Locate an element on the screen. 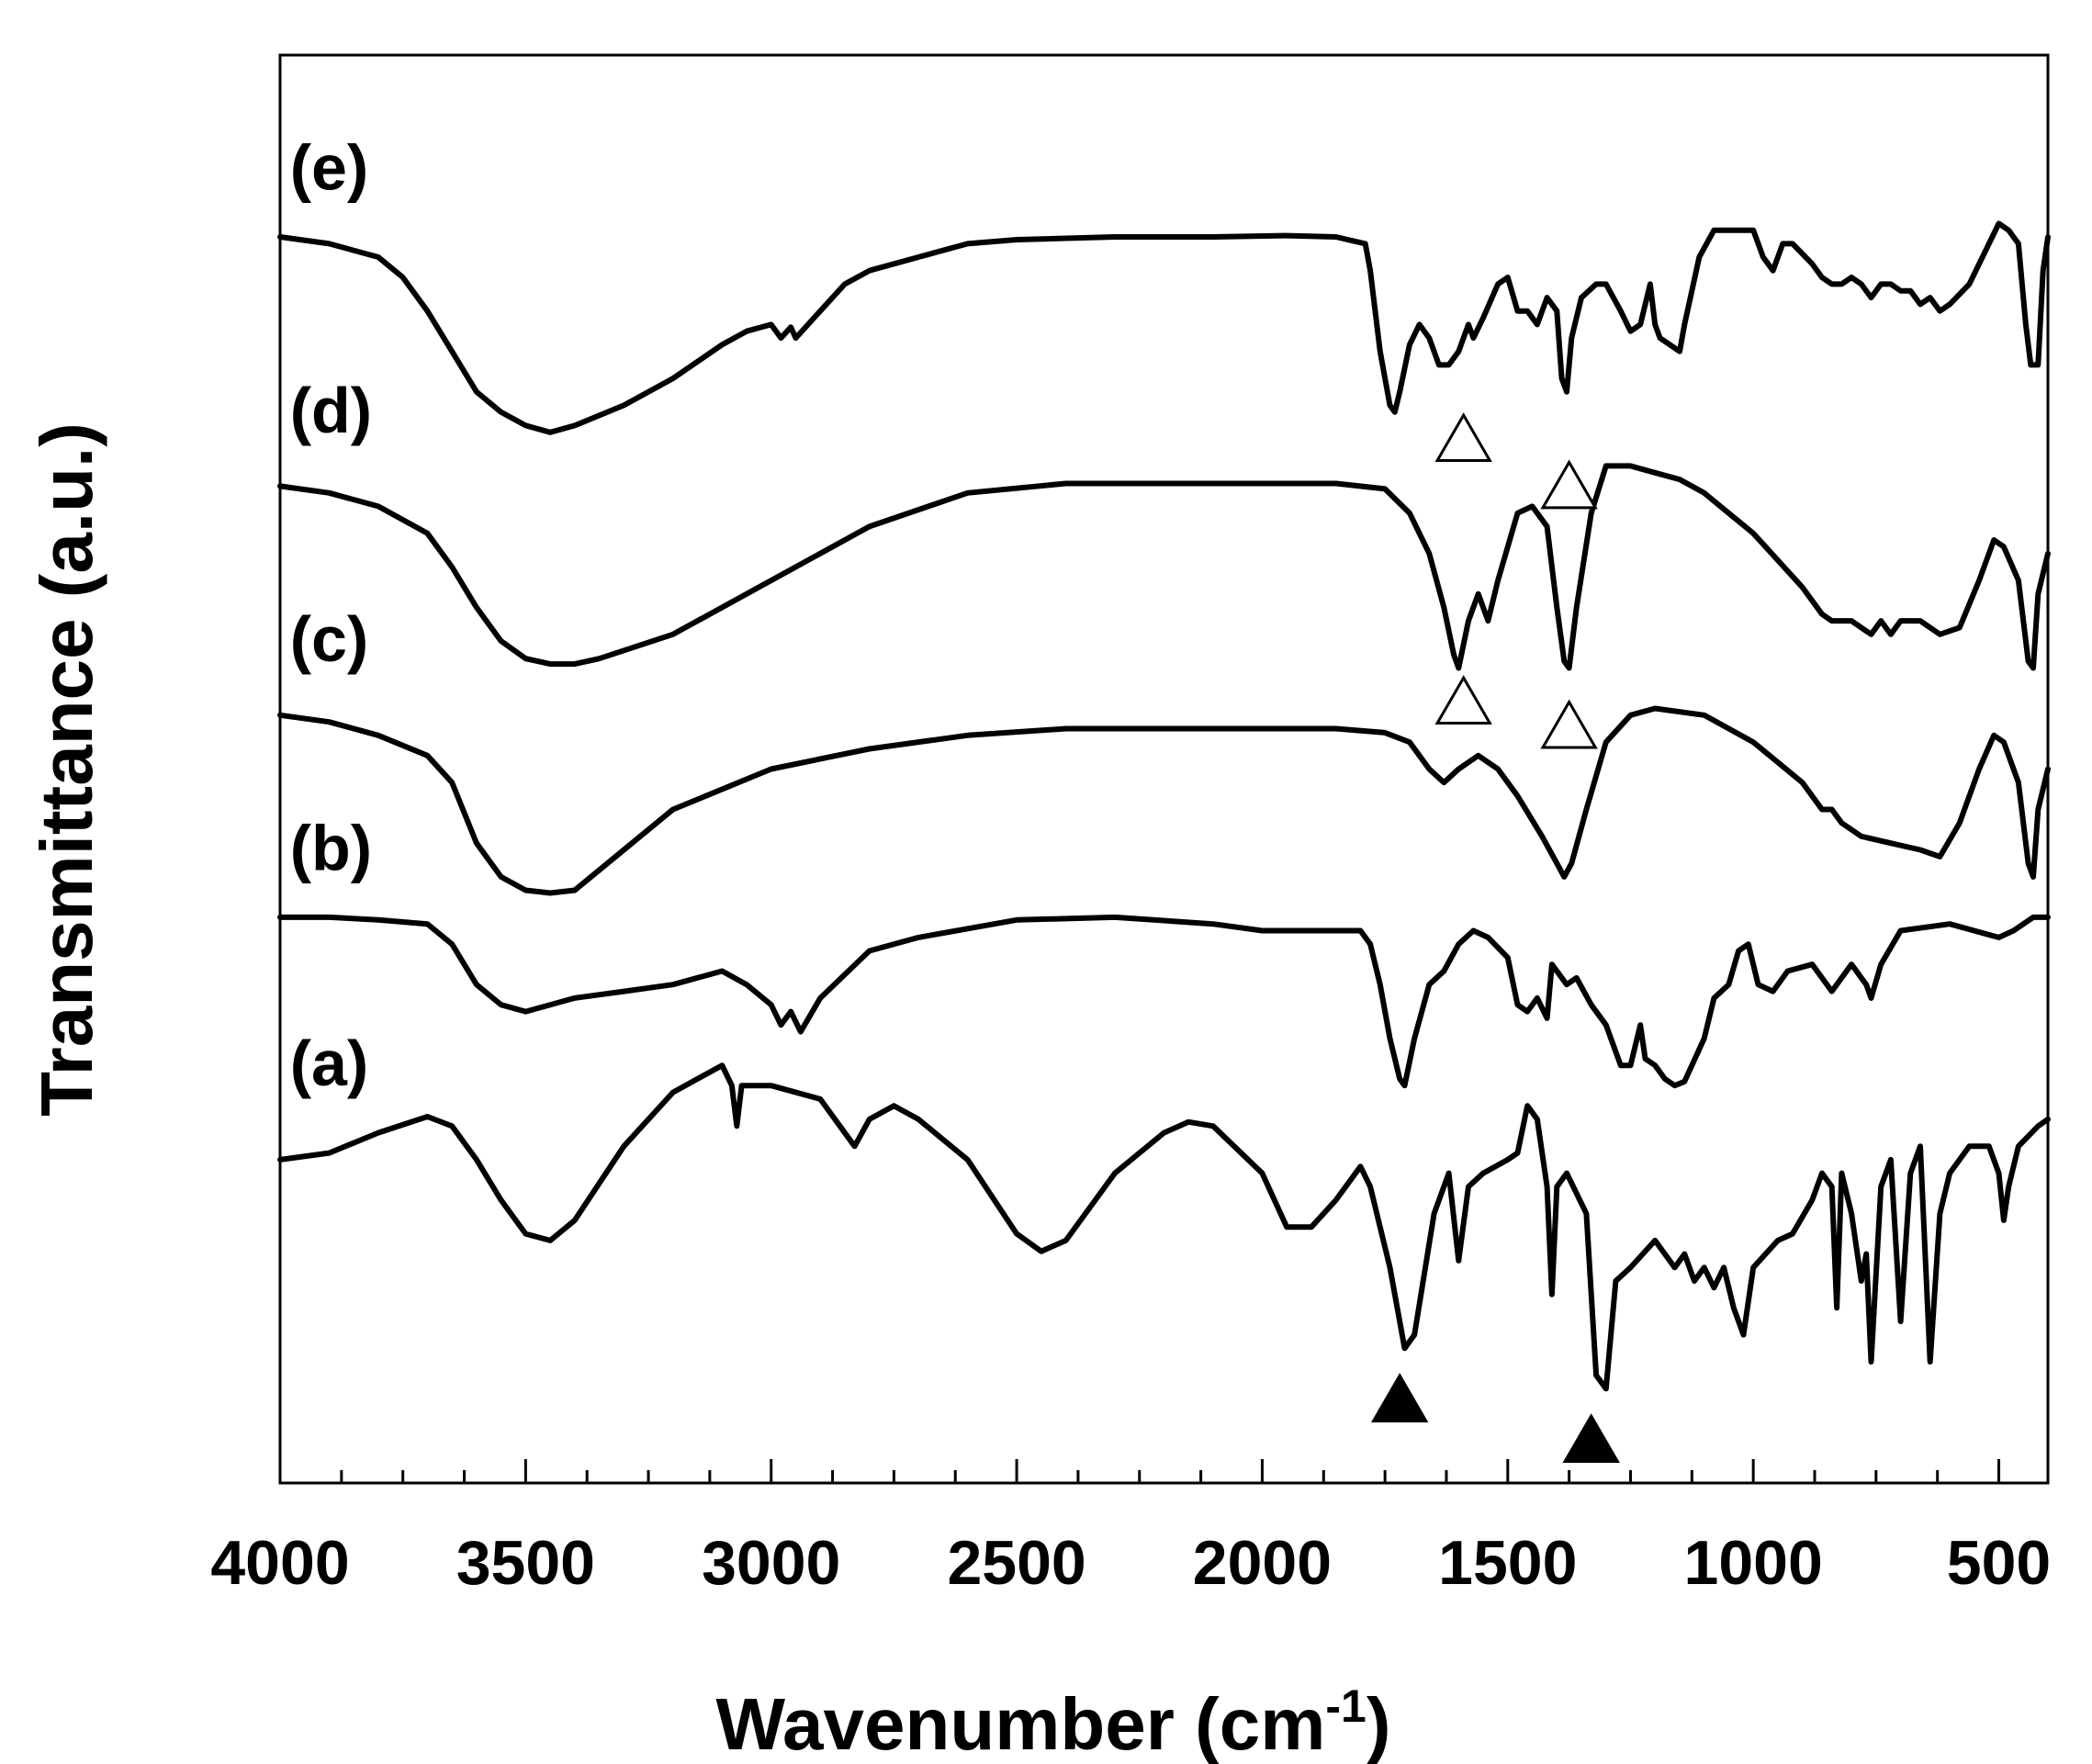  x-tick-labels: 4000 3500 3000 2500 2000 1500 1000 500 is located at coordinates (1130, 1563).